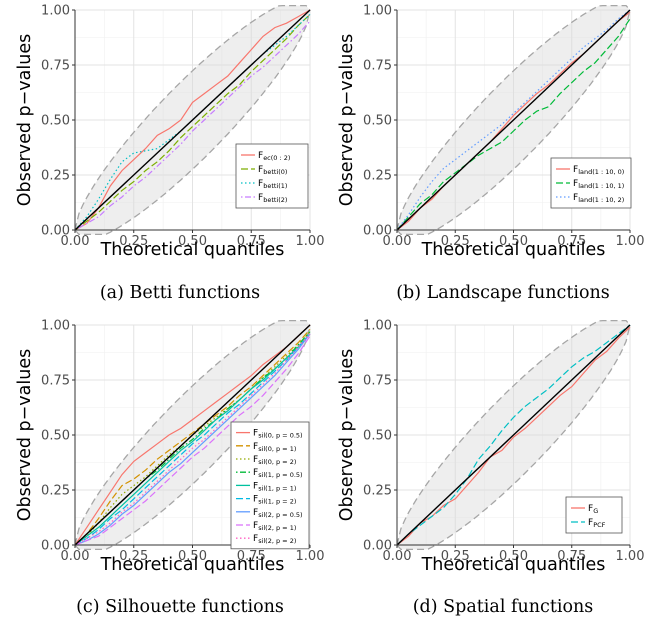 This screenshot has height=623, width=668. Describe the element at coordinates (278, 473) in the screenshot. I see `legend-label-4: Fsil(1, p = 0.5)` at that location.